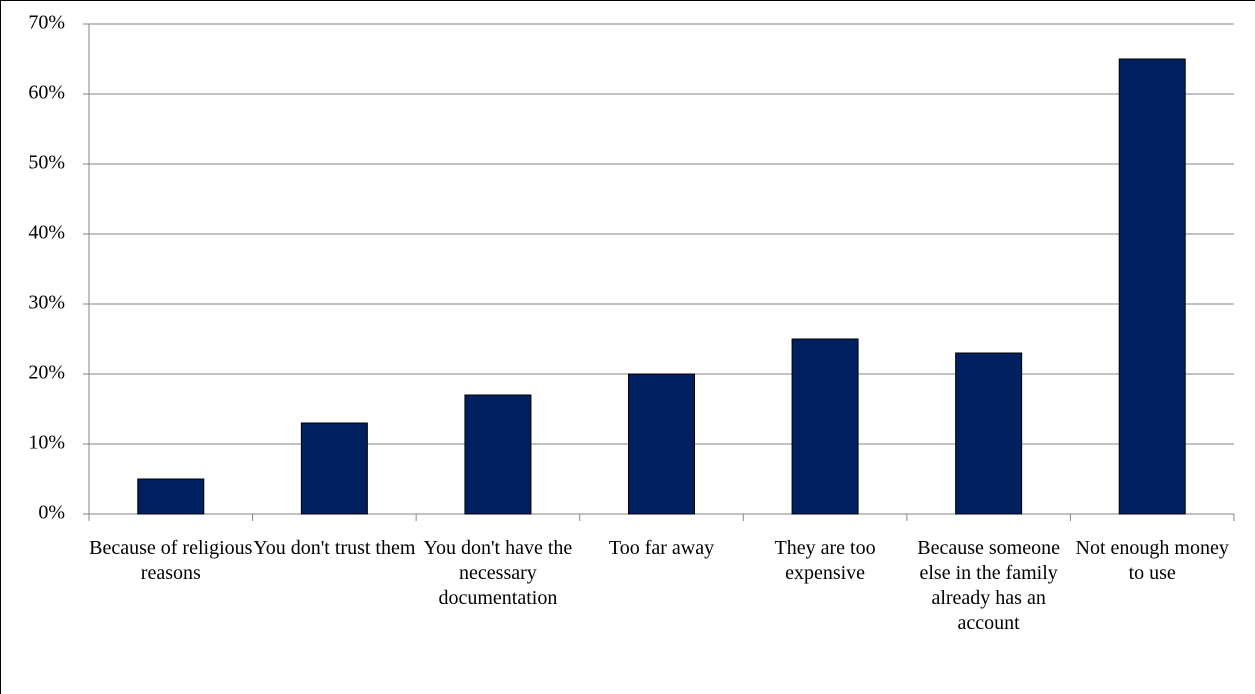 The image size is (1255, 694). Describe the element at coordinates (46, 163) in the screenshot. I see `y-tick-label: 50%` at that location.